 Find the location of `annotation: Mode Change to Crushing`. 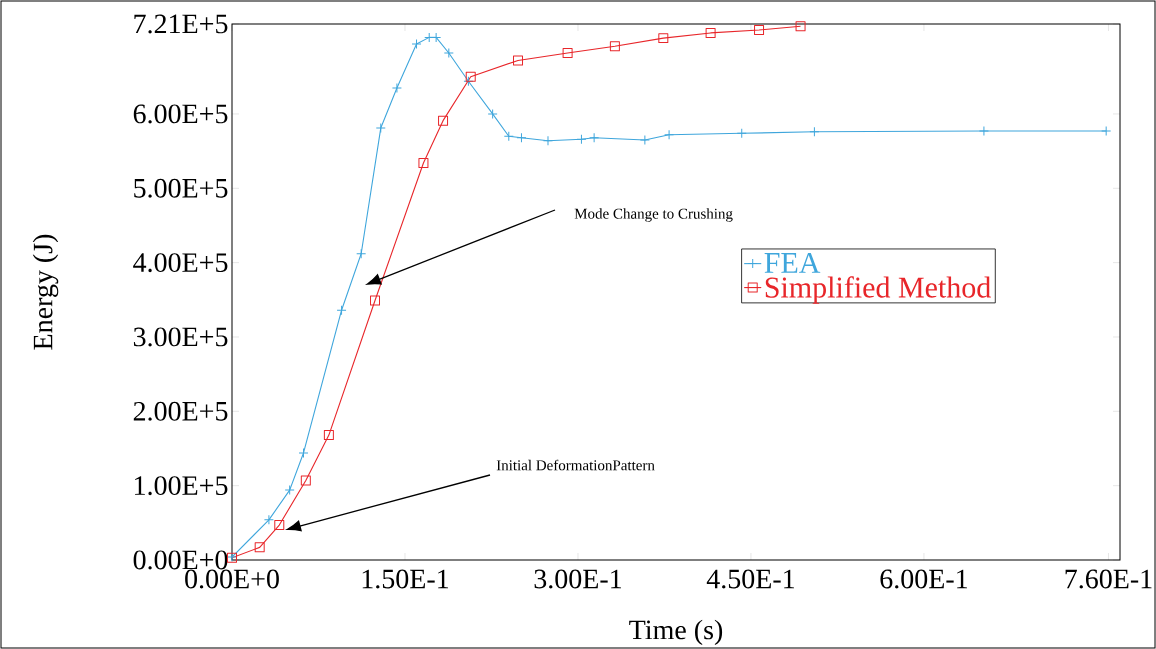

annotation: Mode Change to Crushing is located at coordinates (653, 215).